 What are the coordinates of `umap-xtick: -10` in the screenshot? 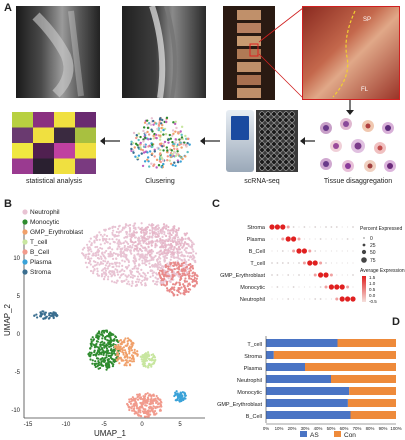 It's located at (66, 425).